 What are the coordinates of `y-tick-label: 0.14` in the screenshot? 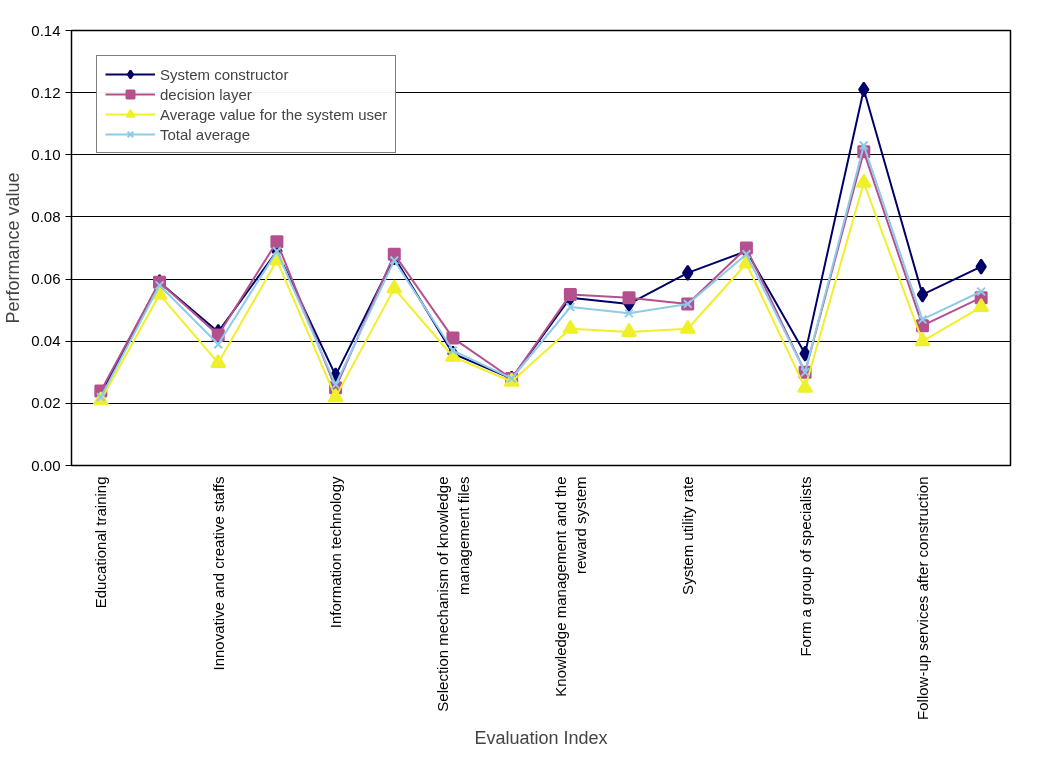 It's located at (46, 30).